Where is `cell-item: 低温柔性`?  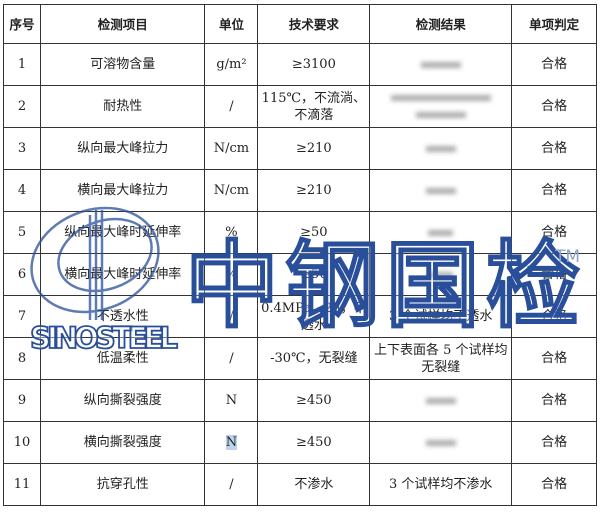
cell-item: 低温柔性 is located at coordinates (122, 358).